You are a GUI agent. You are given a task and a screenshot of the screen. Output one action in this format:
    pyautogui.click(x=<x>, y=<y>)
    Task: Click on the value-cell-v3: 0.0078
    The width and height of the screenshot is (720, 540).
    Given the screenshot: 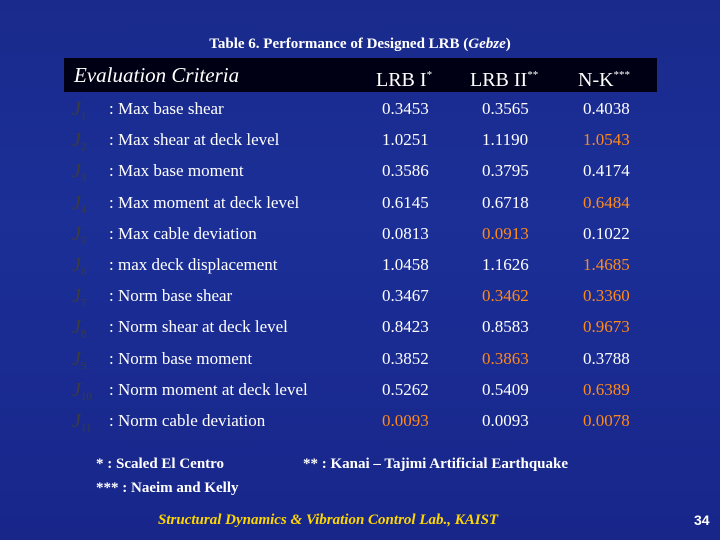 What is the action you would take?
    pyautogui.click(x=606, y=420)
    